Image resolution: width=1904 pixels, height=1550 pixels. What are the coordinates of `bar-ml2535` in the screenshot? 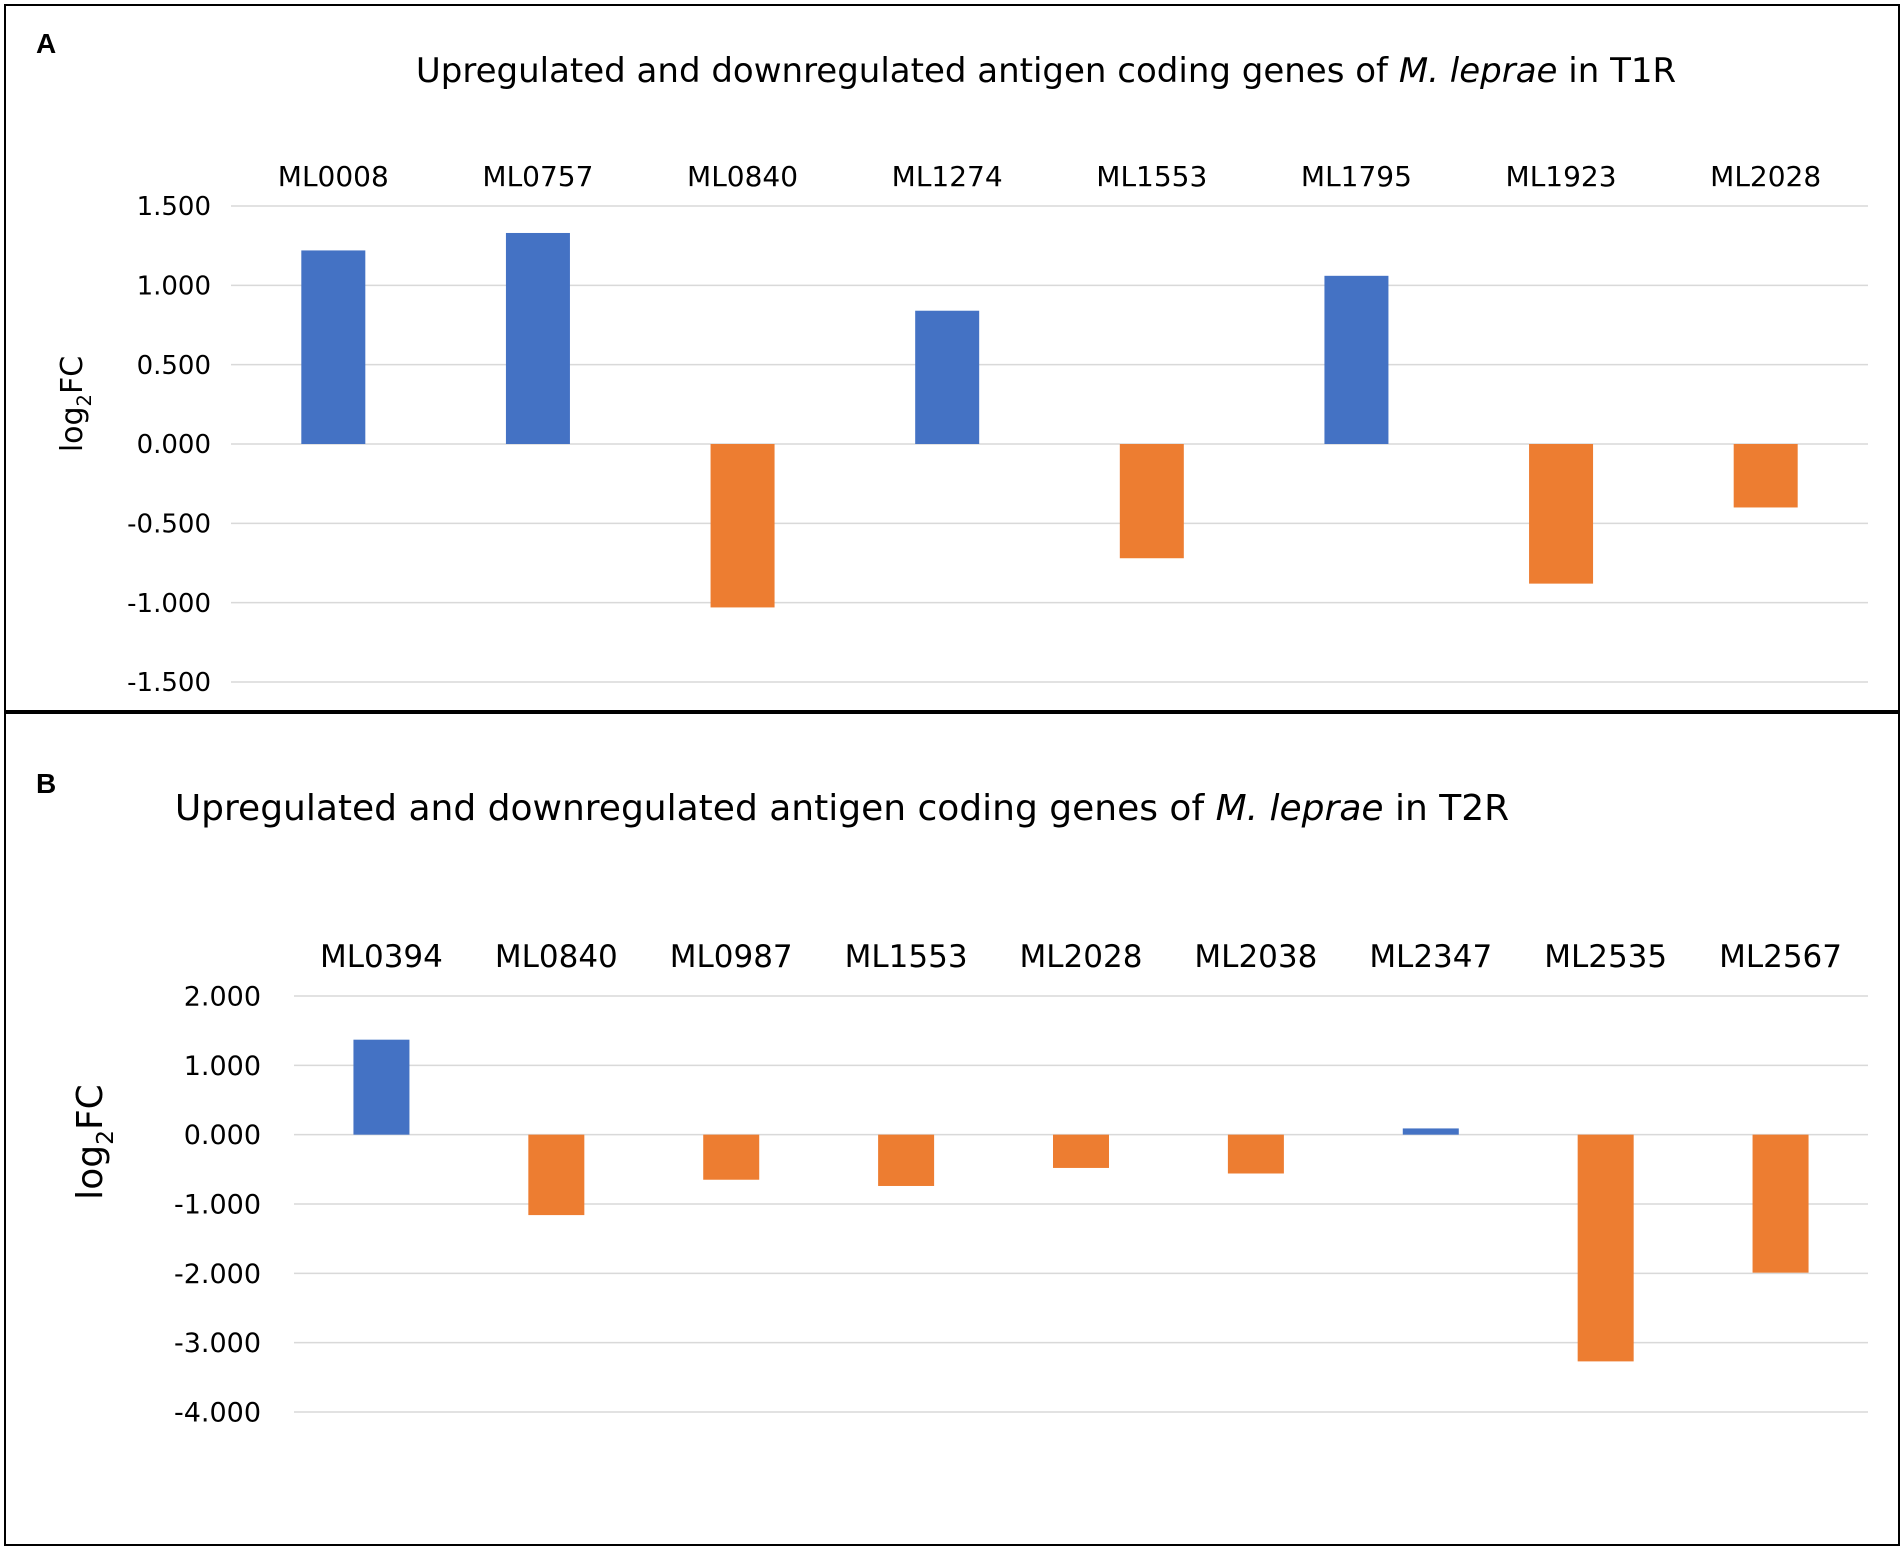 It's located at (1605, 1248).